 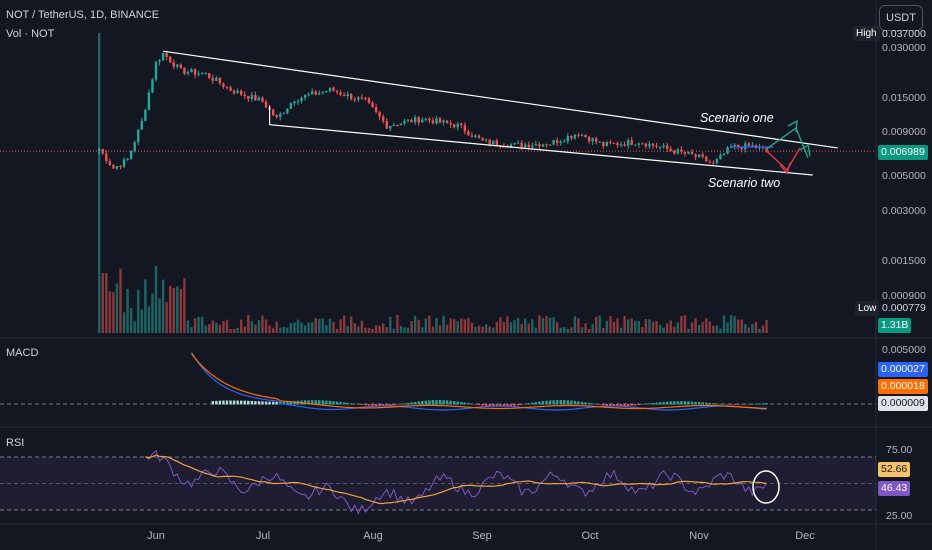 What do you see at coordinates (805, 536) in the screenshot?
I see `month-label-dec: Dec` at bounding box center [805, 536].